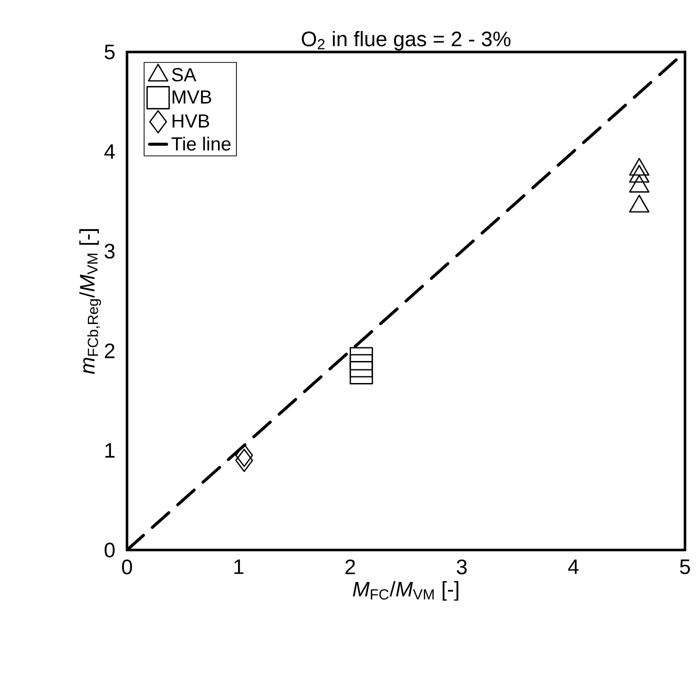 This screenshot has height=684, width=700. Describe the element at coordinates (90, 301) in the screenshot. I see `y-axis-title: m$_{FCb,Reg}$/M$_{VM}$ [-]` at that location.